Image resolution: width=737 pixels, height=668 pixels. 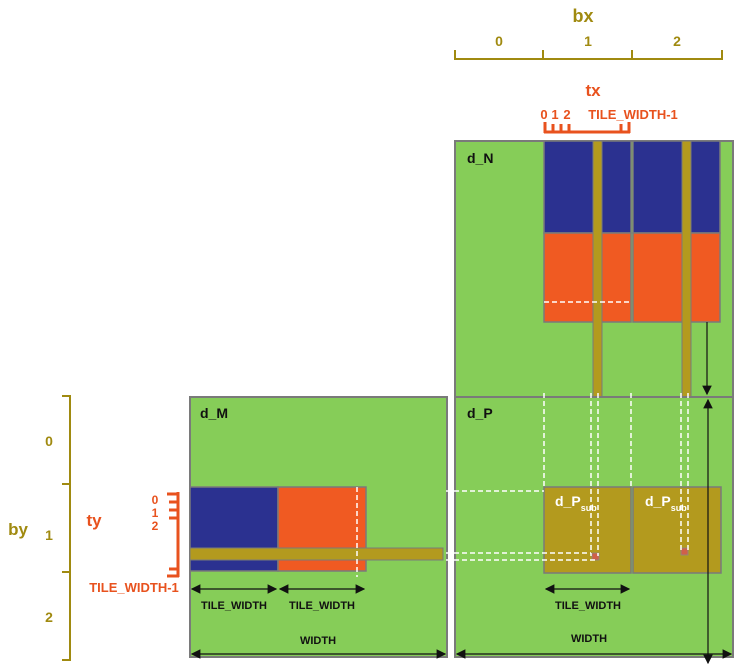 What do you see at coordinates (588, 41) in the screenshot?
I see `bx-index-1: 1` at bounding box center [588, 41].